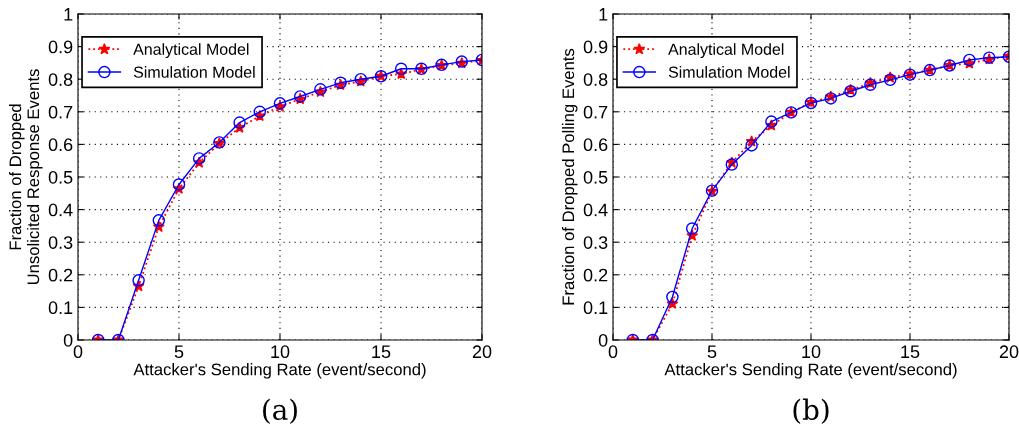  I want to click on text: (a), so click(280, 411).